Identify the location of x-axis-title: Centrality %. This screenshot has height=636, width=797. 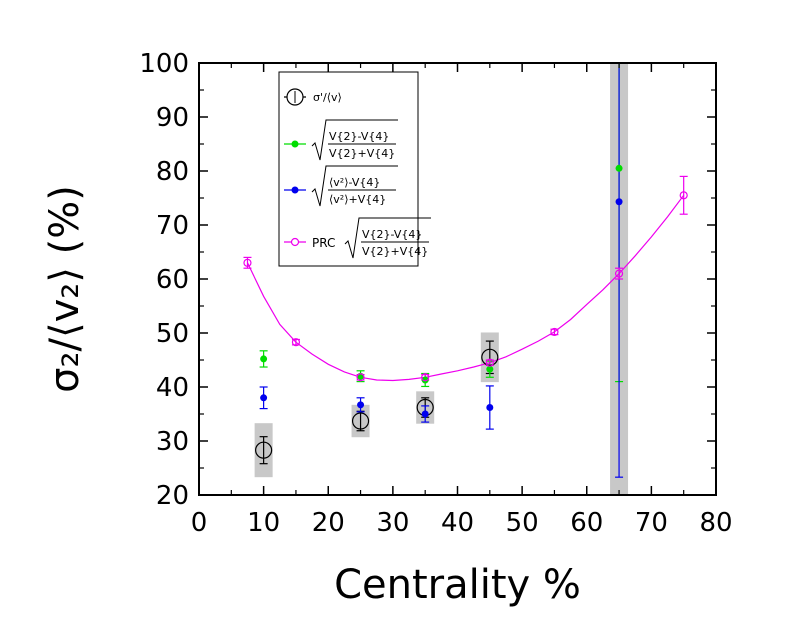
(457, 585).